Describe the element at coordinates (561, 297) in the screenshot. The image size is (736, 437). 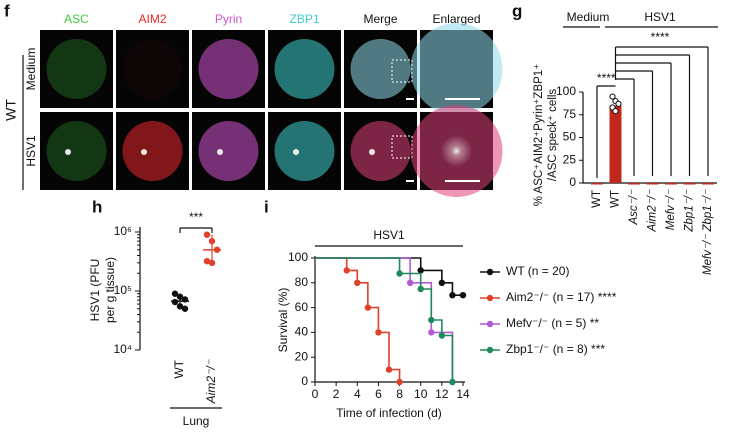
I see `legend-label: Aim2⁻/⁻ (n = 17) ****` at that location.